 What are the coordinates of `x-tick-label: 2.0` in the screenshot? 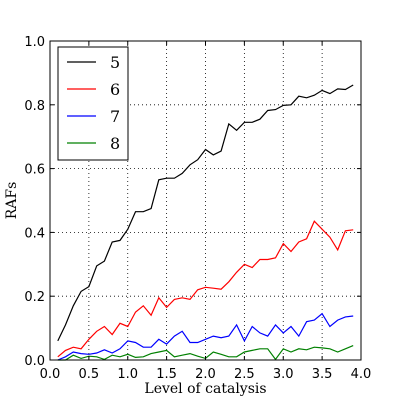 It's located at (205, 374).